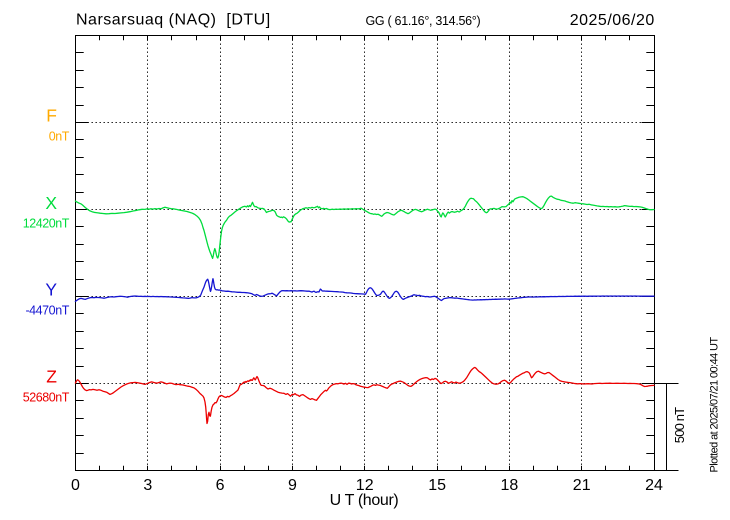 Image resolution: width=730 pixels, height=520 pixels. What do you see at coordinates (173, 19) in the screenshot?
I see `svg-text: Narsarsuaq (NAQ) [DTU]` at bounding box center [173, 19].